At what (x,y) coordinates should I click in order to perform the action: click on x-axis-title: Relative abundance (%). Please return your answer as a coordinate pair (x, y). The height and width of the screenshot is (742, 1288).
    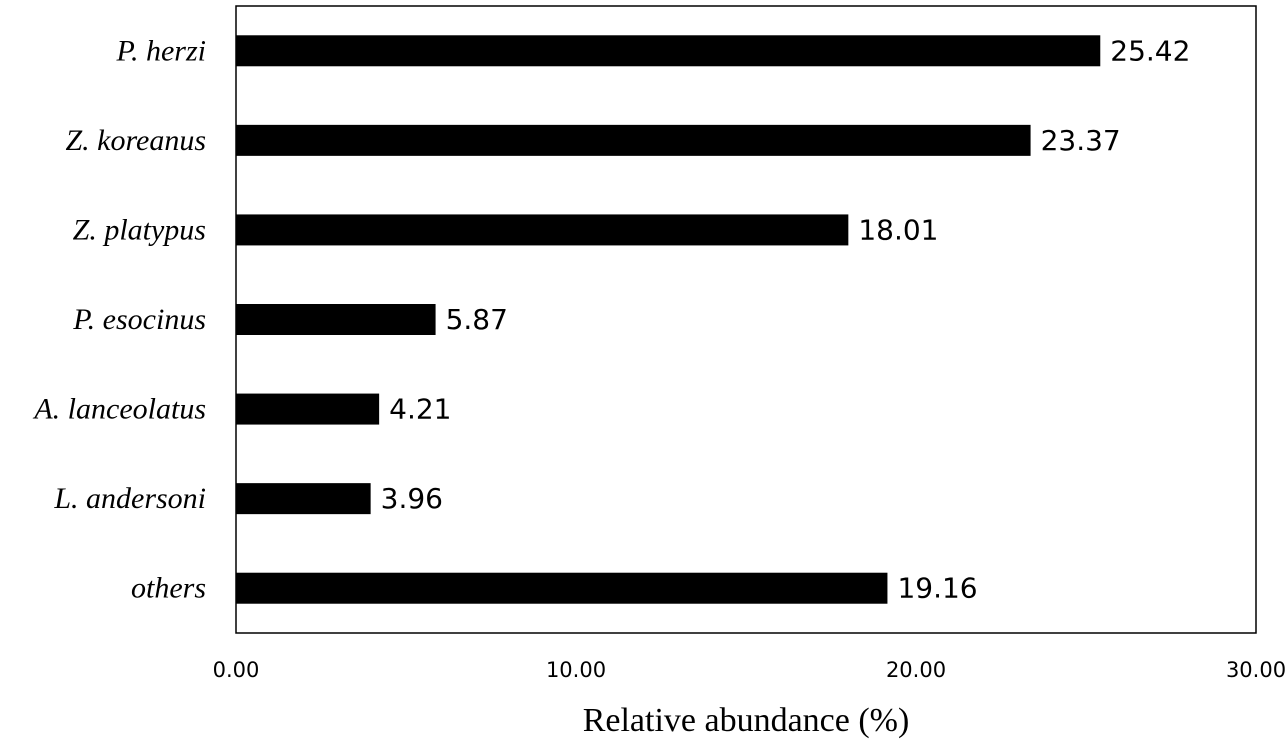
    Looking at the image, I should click on (746, 720).